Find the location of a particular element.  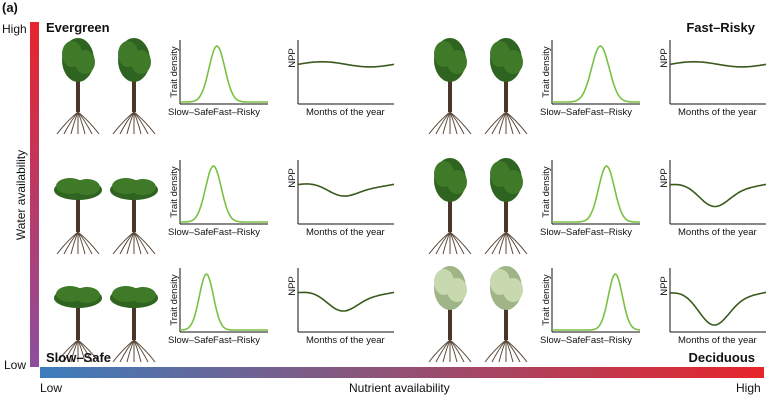

y-axis-low-label: Low is located at coordinates (15, 365).